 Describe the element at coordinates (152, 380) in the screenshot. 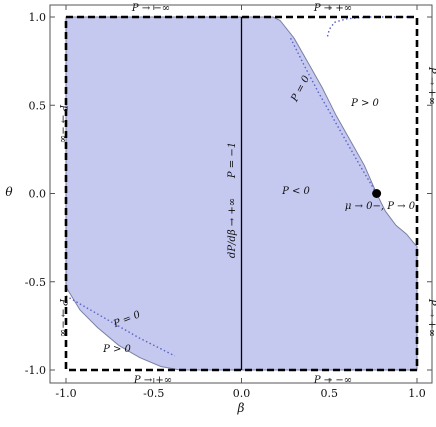

I see `annotation-bottom-left: P → +∞` at that location.